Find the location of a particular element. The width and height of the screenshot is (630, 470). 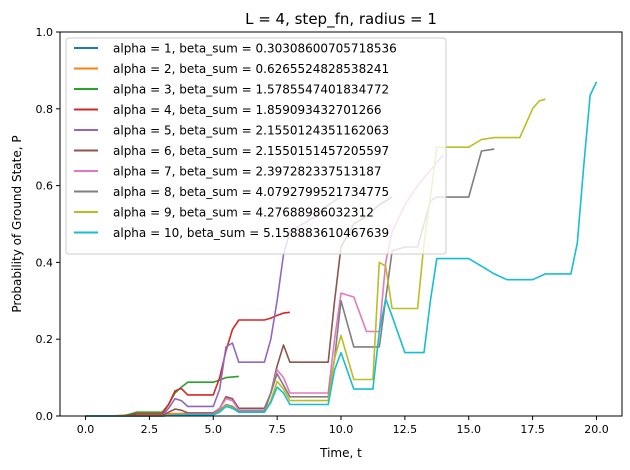

y-axis-label: Probability of Ground State, P is located at coordinates (17, 223).